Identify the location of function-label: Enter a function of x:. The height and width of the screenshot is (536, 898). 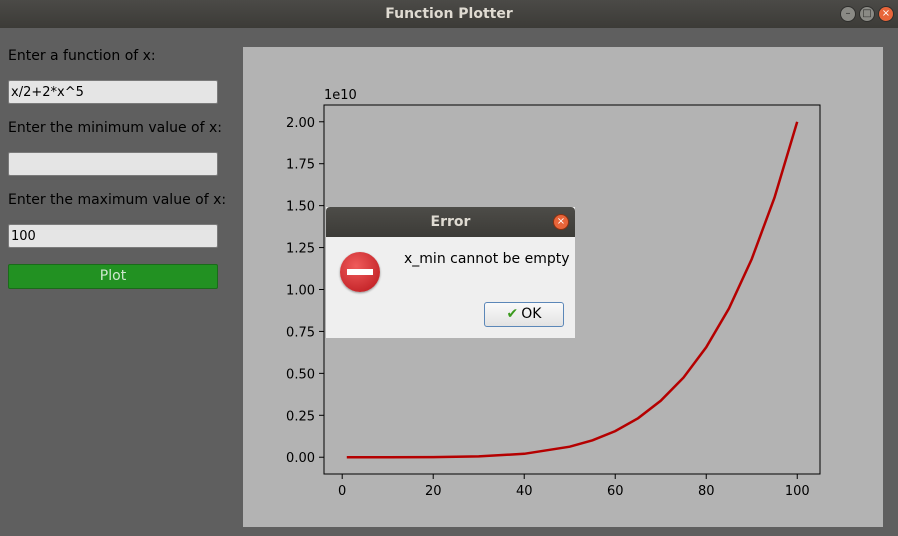
(82, 56).